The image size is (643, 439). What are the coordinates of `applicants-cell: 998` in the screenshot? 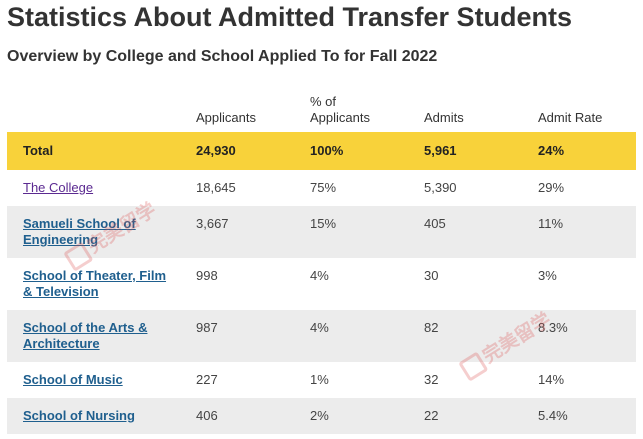 It's located at (207, 275).